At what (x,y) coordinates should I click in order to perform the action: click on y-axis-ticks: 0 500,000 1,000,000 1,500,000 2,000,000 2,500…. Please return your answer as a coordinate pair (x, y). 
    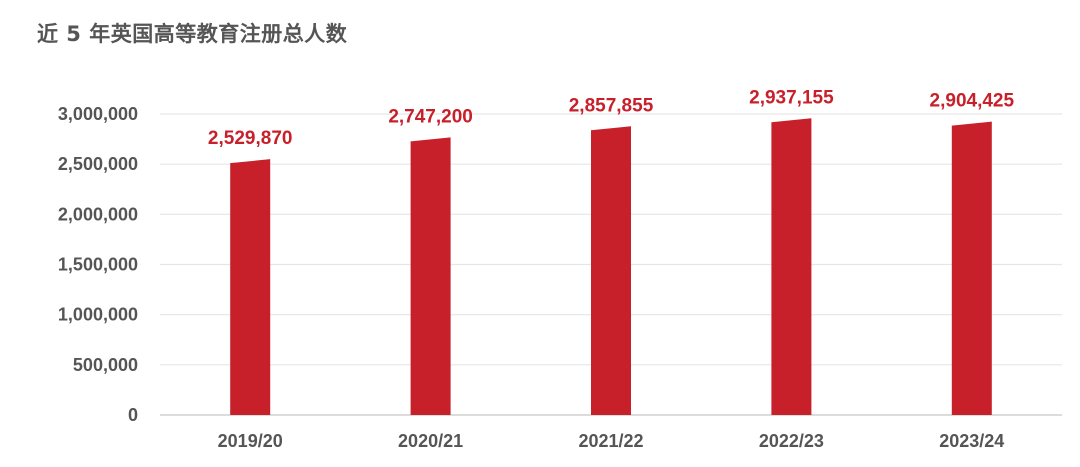
    Looking at the image, I should click on (98, 264).